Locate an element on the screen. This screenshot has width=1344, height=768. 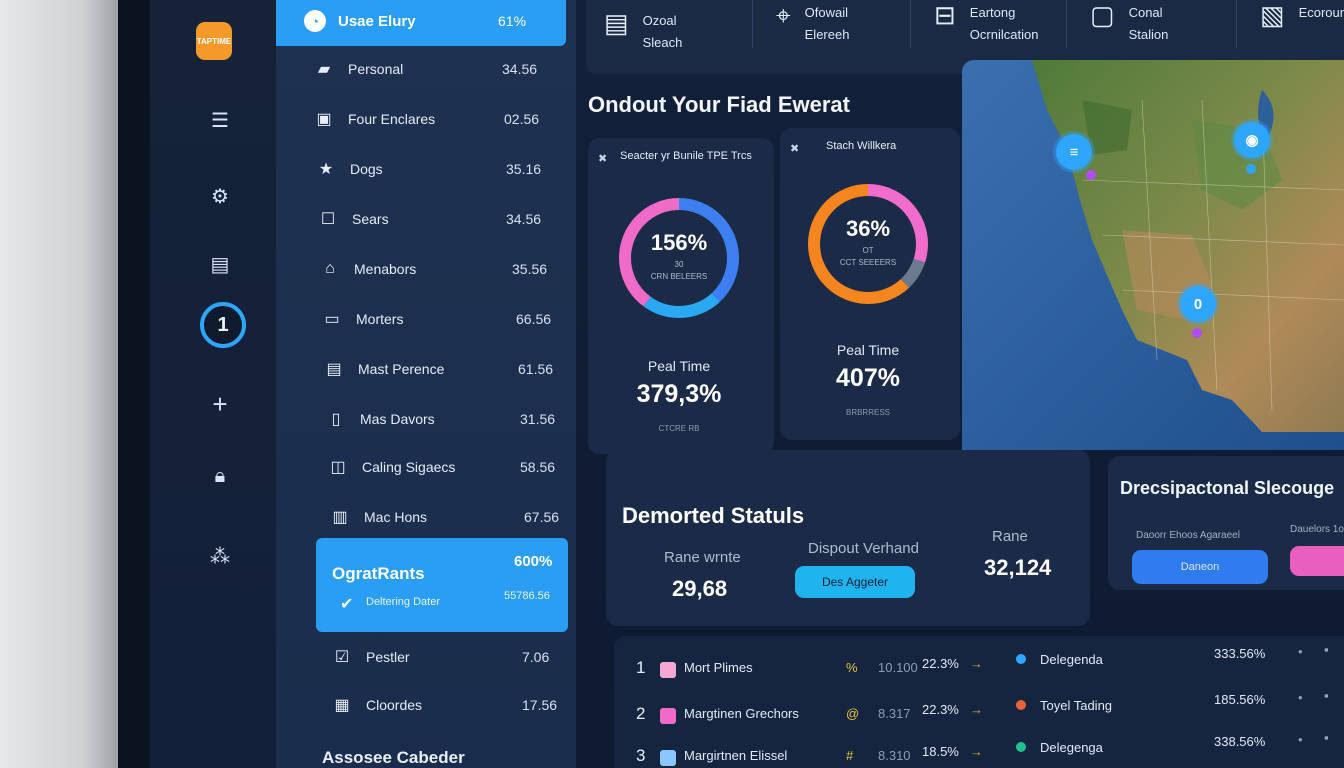
sidebar-item-value: 67.56 is located at coordinates (542, 517).